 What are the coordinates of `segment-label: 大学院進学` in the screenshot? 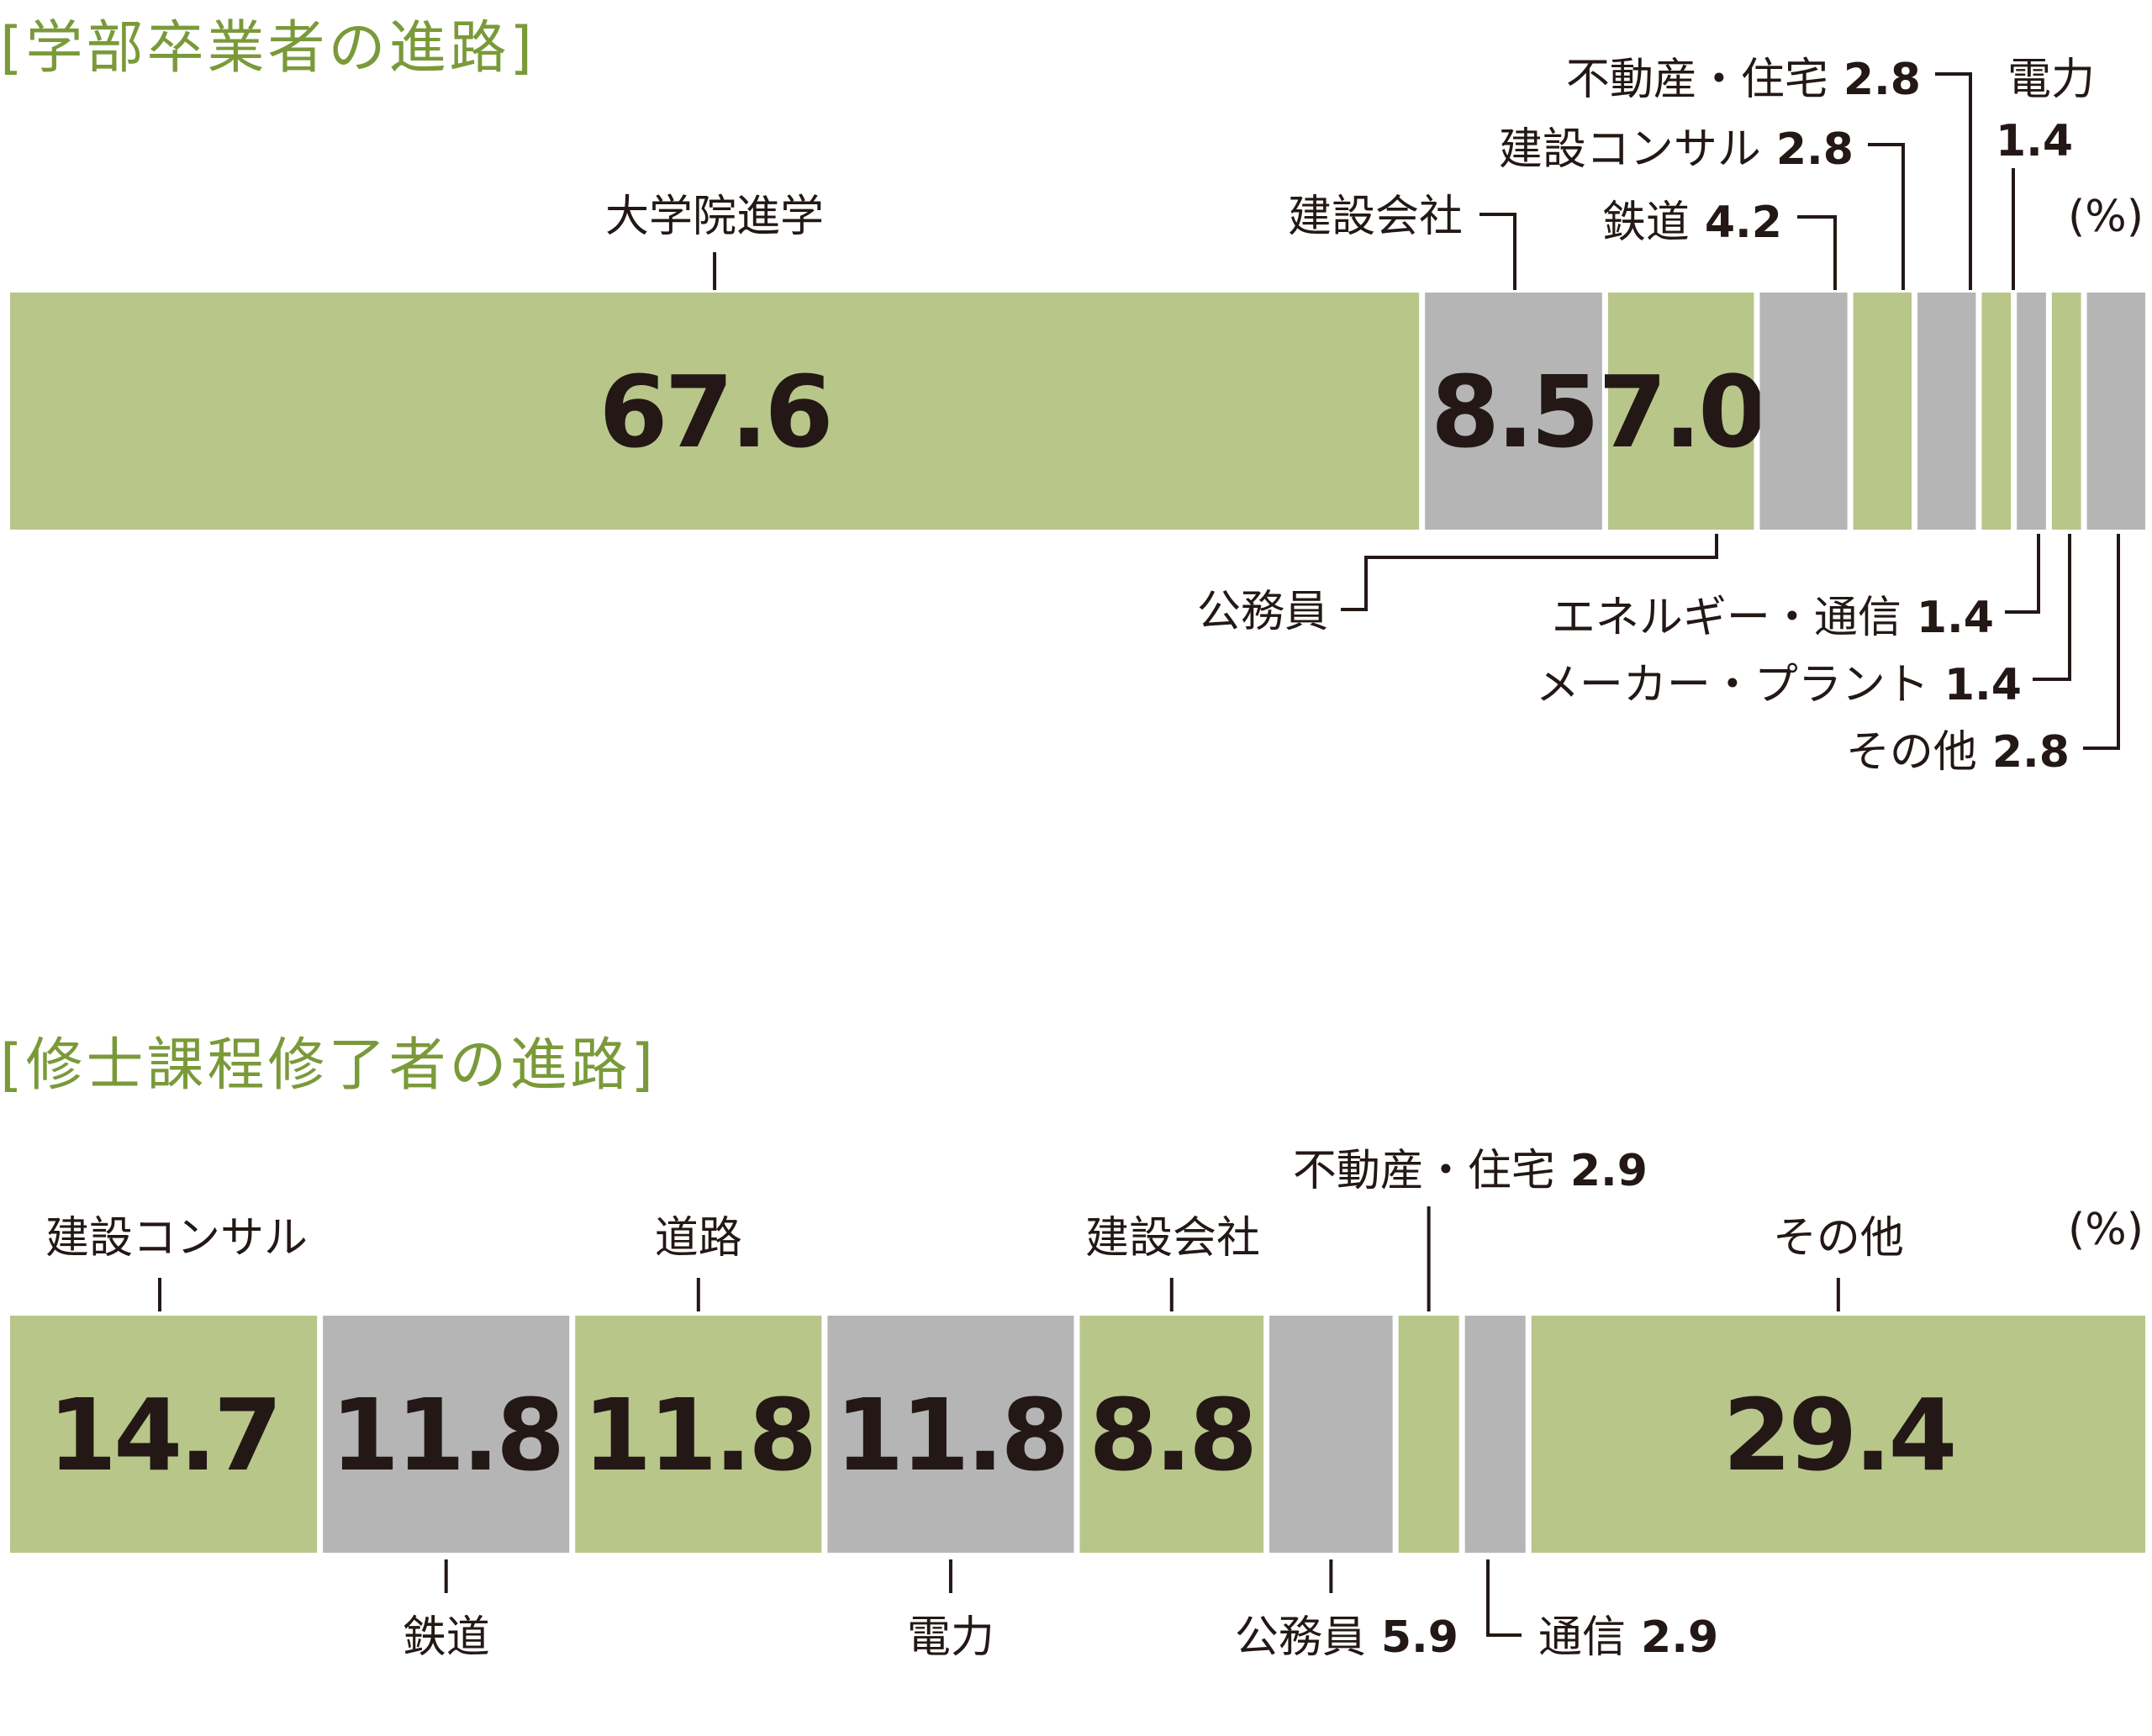 It's located at (714, 217).